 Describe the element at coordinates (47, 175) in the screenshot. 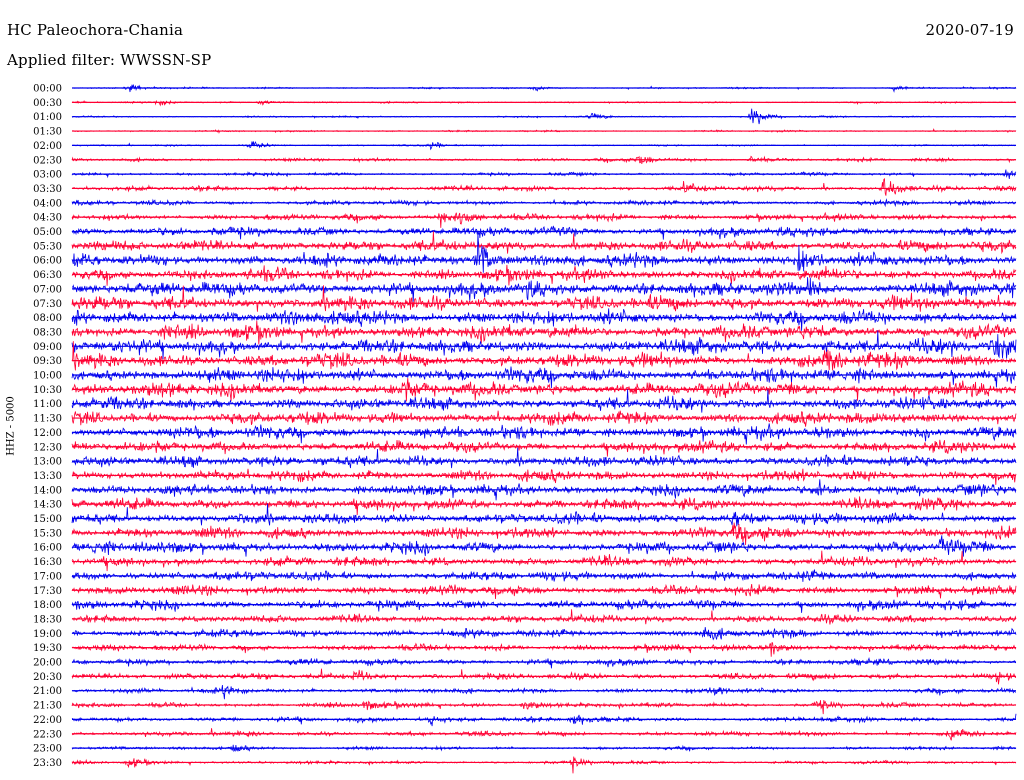

I see `trace-label: 03:00` at that location.